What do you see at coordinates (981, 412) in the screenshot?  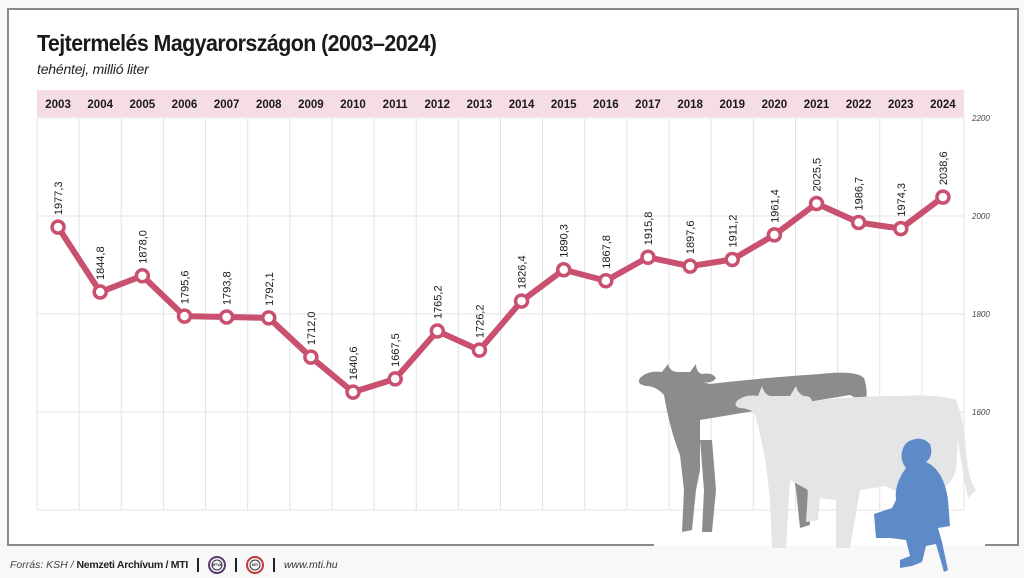 I see `y-tick-label: 1600` at bounding box center [981, 412].